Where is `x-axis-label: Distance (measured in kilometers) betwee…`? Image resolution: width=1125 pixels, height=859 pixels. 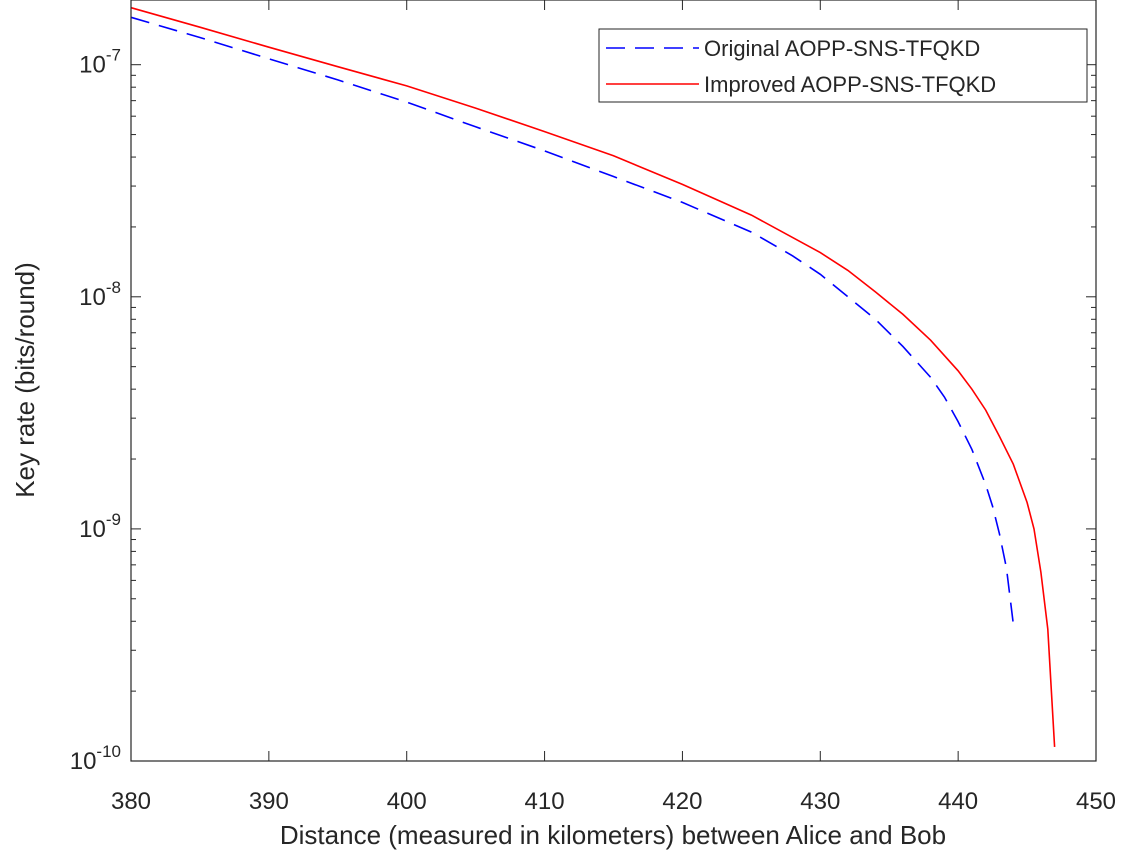
x-axis-label: Distance (measured in kilometers) betwee… is located at coordinates (613, 835).